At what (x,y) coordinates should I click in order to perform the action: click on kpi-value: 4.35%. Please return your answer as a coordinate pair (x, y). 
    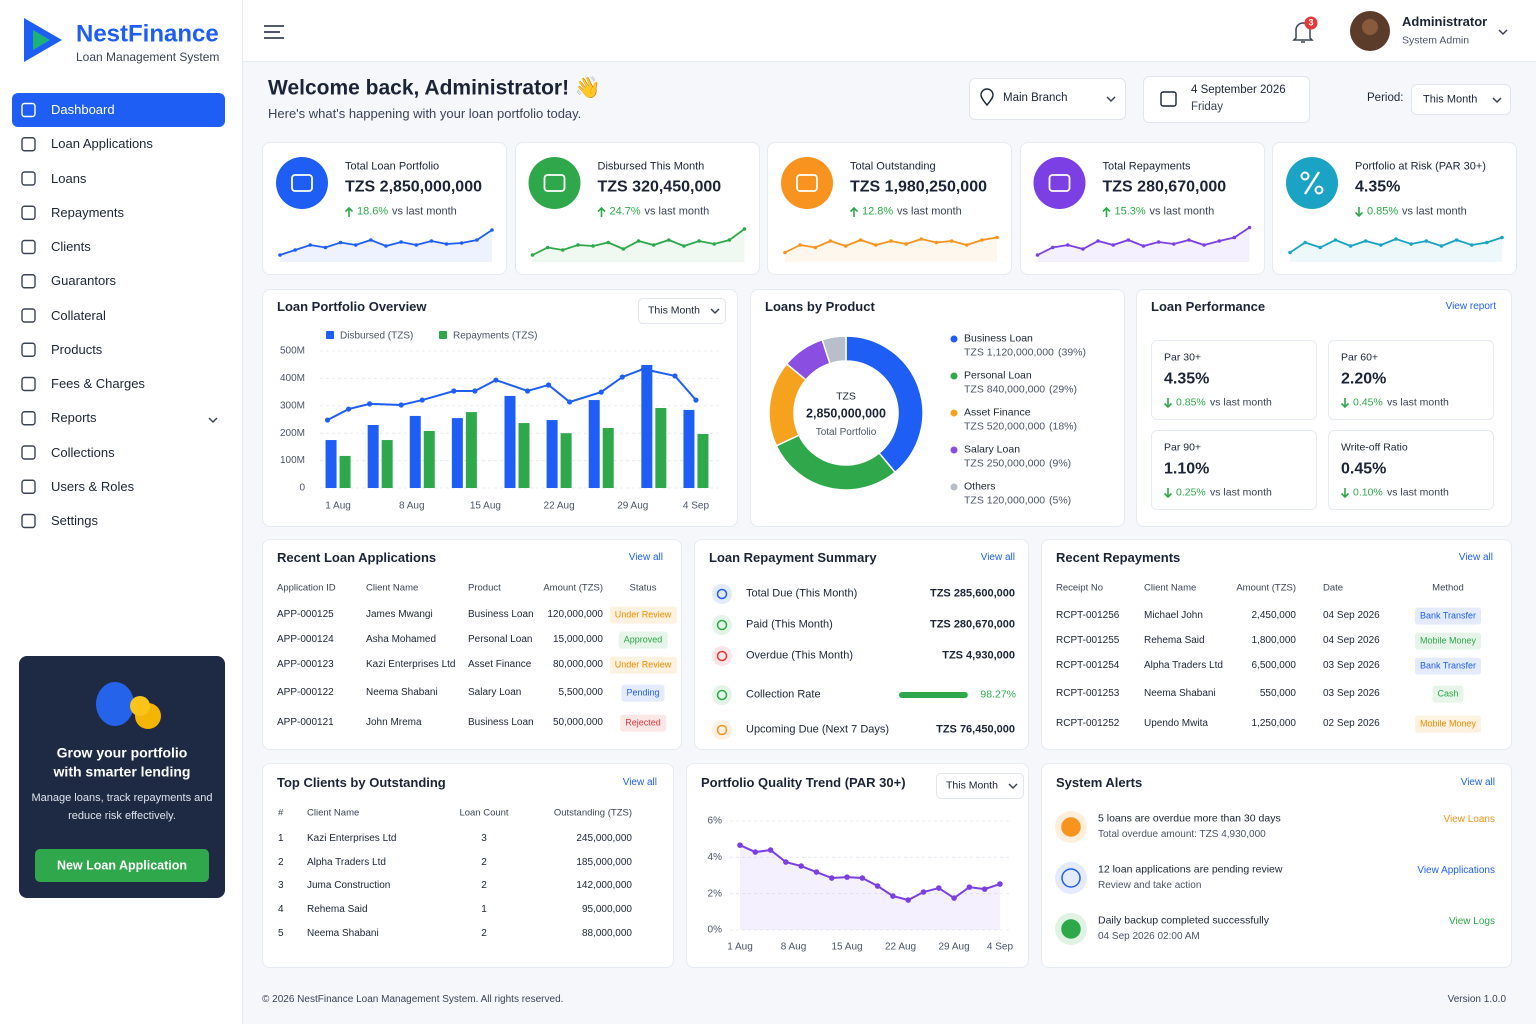
    Looking at the image, I should click on (1378, 187).